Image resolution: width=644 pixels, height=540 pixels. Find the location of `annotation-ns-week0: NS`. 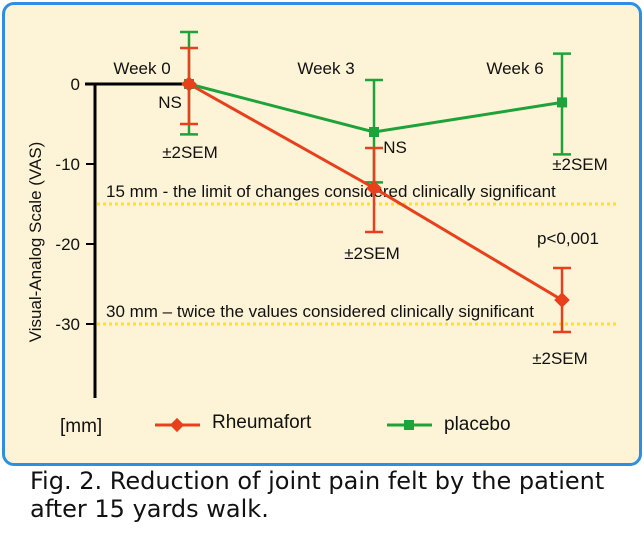

annotation-ns-week0: NS is located at coordinates (170, 102).